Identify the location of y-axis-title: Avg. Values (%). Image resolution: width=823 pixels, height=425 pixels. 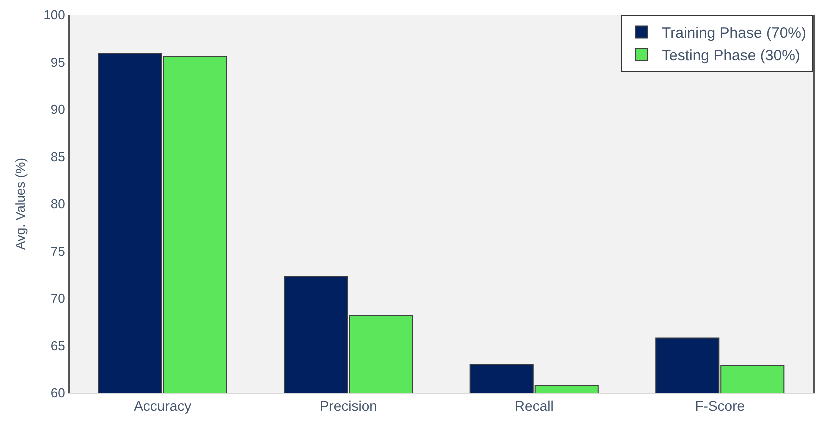
(20, 204).